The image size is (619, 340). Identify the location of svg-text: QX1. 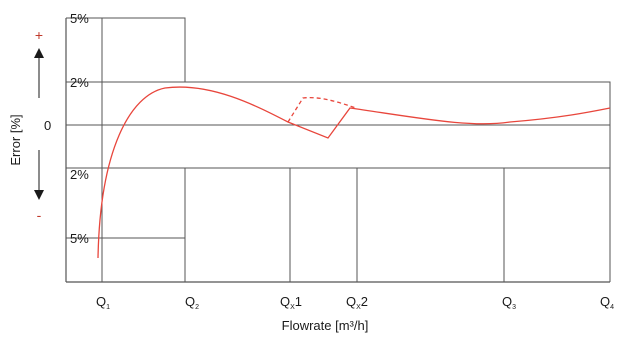
(291, 302).